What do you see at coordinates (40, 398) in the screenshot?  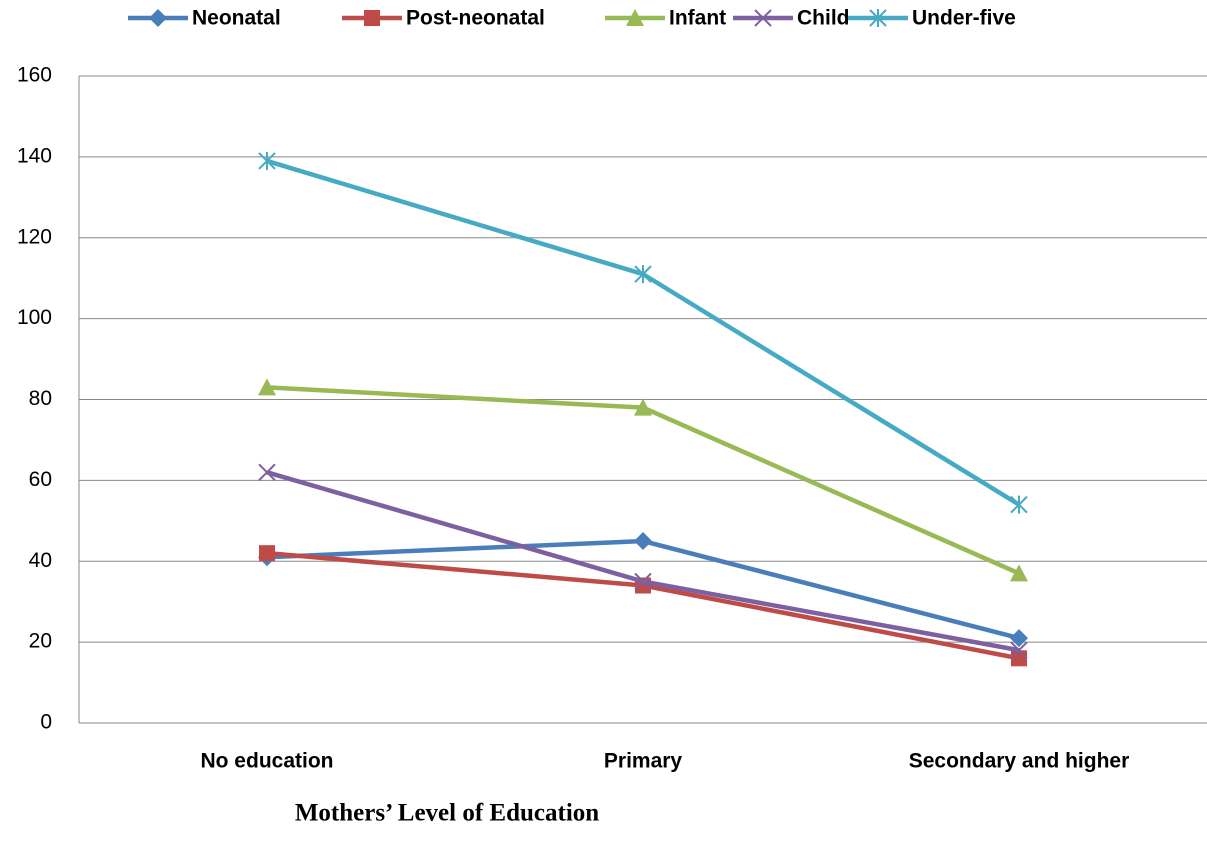 I see `y-tick-label: 80` at bounding box center [40, 398].